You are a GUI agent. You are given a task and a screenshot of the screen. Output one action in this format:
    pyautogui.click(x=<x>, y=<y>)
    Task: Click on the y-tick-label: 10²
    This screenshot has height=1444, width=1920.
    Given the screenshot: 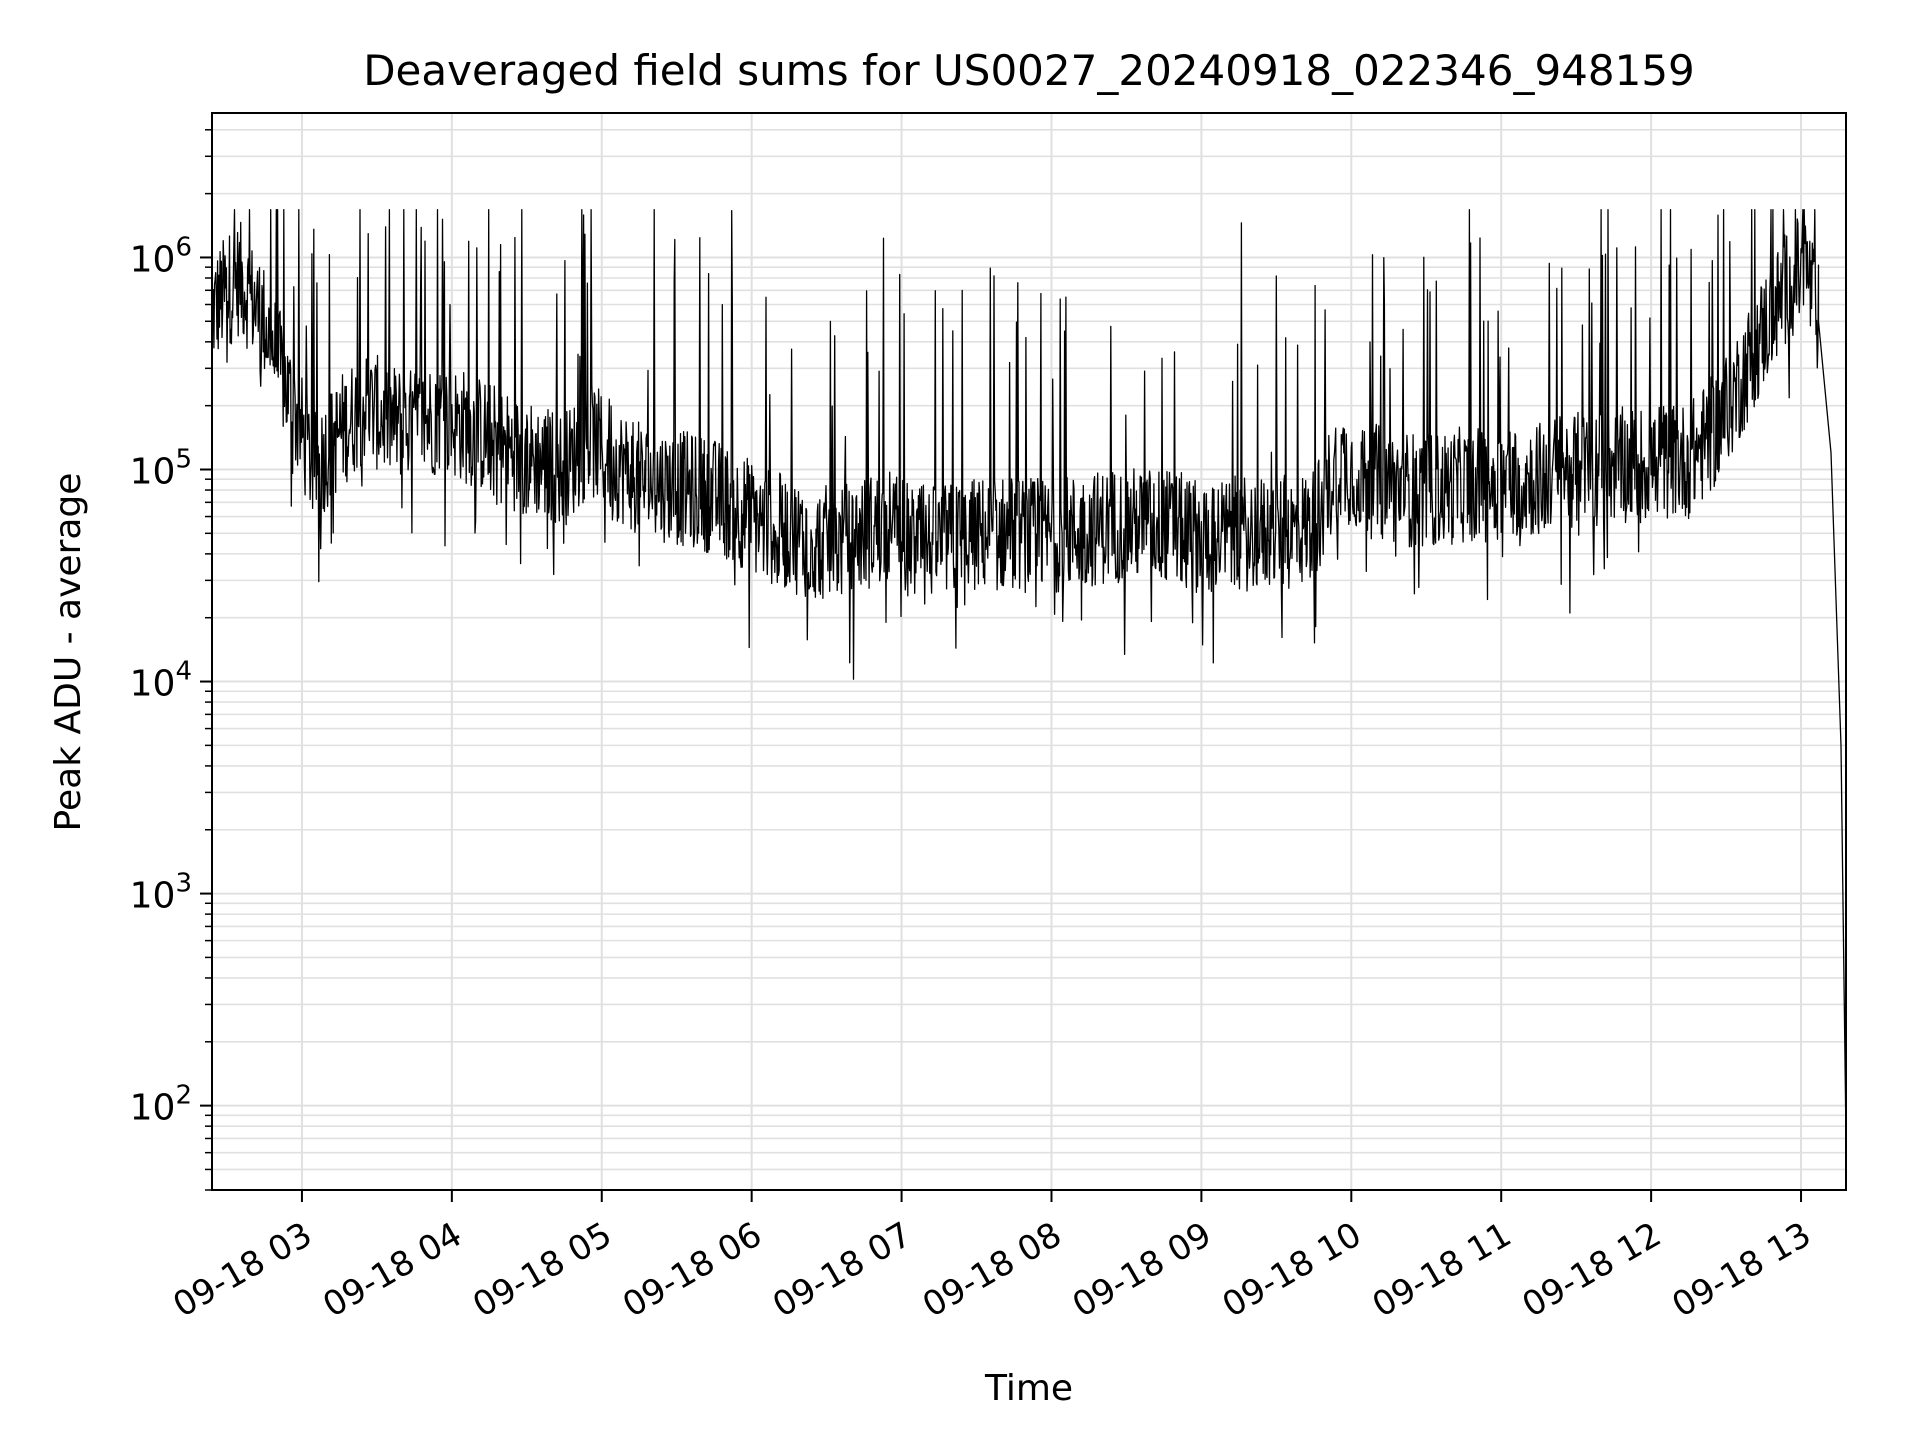 What is the action you would take?
    pyautogui.click(x=161, y=1105)
    